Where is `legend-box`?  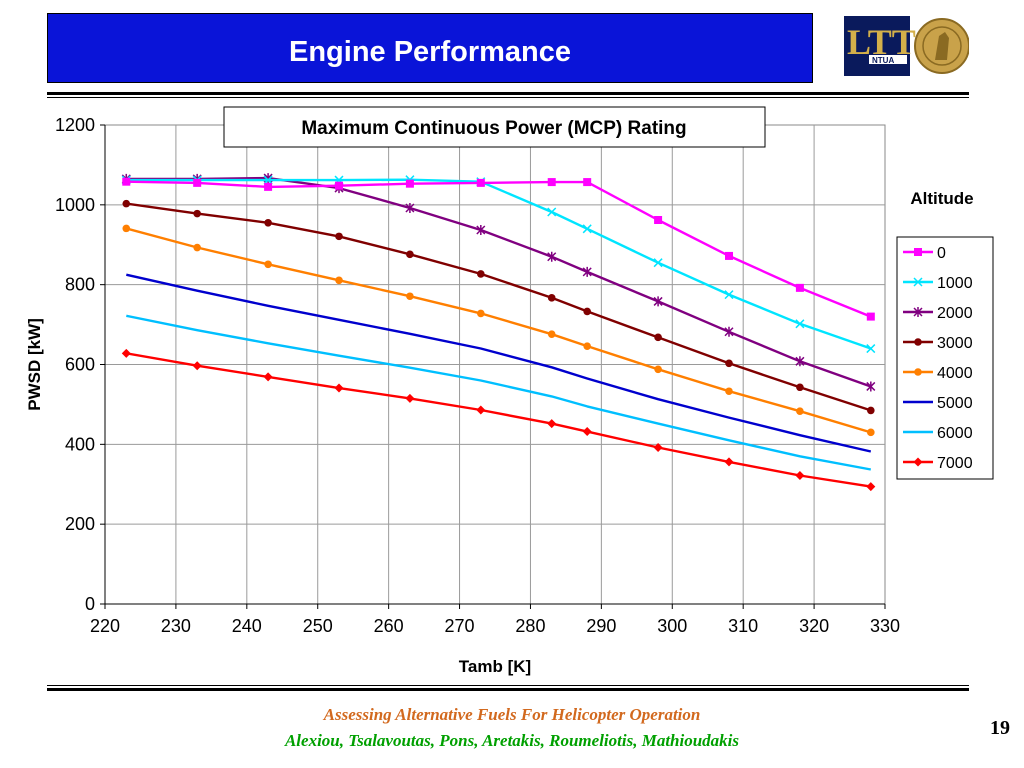
legend-box is located at coordinates (945, 358).